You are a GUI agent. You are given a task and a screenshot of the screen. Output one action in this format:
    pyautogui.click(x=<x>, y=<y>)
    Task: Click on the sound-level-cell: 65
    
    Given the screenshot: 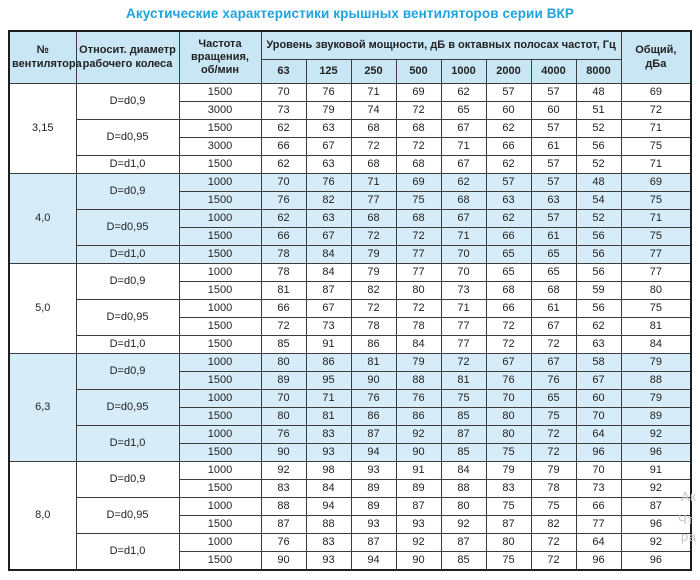 What is the action you would take?
    pyautogui.click(x=508, y=254)
    